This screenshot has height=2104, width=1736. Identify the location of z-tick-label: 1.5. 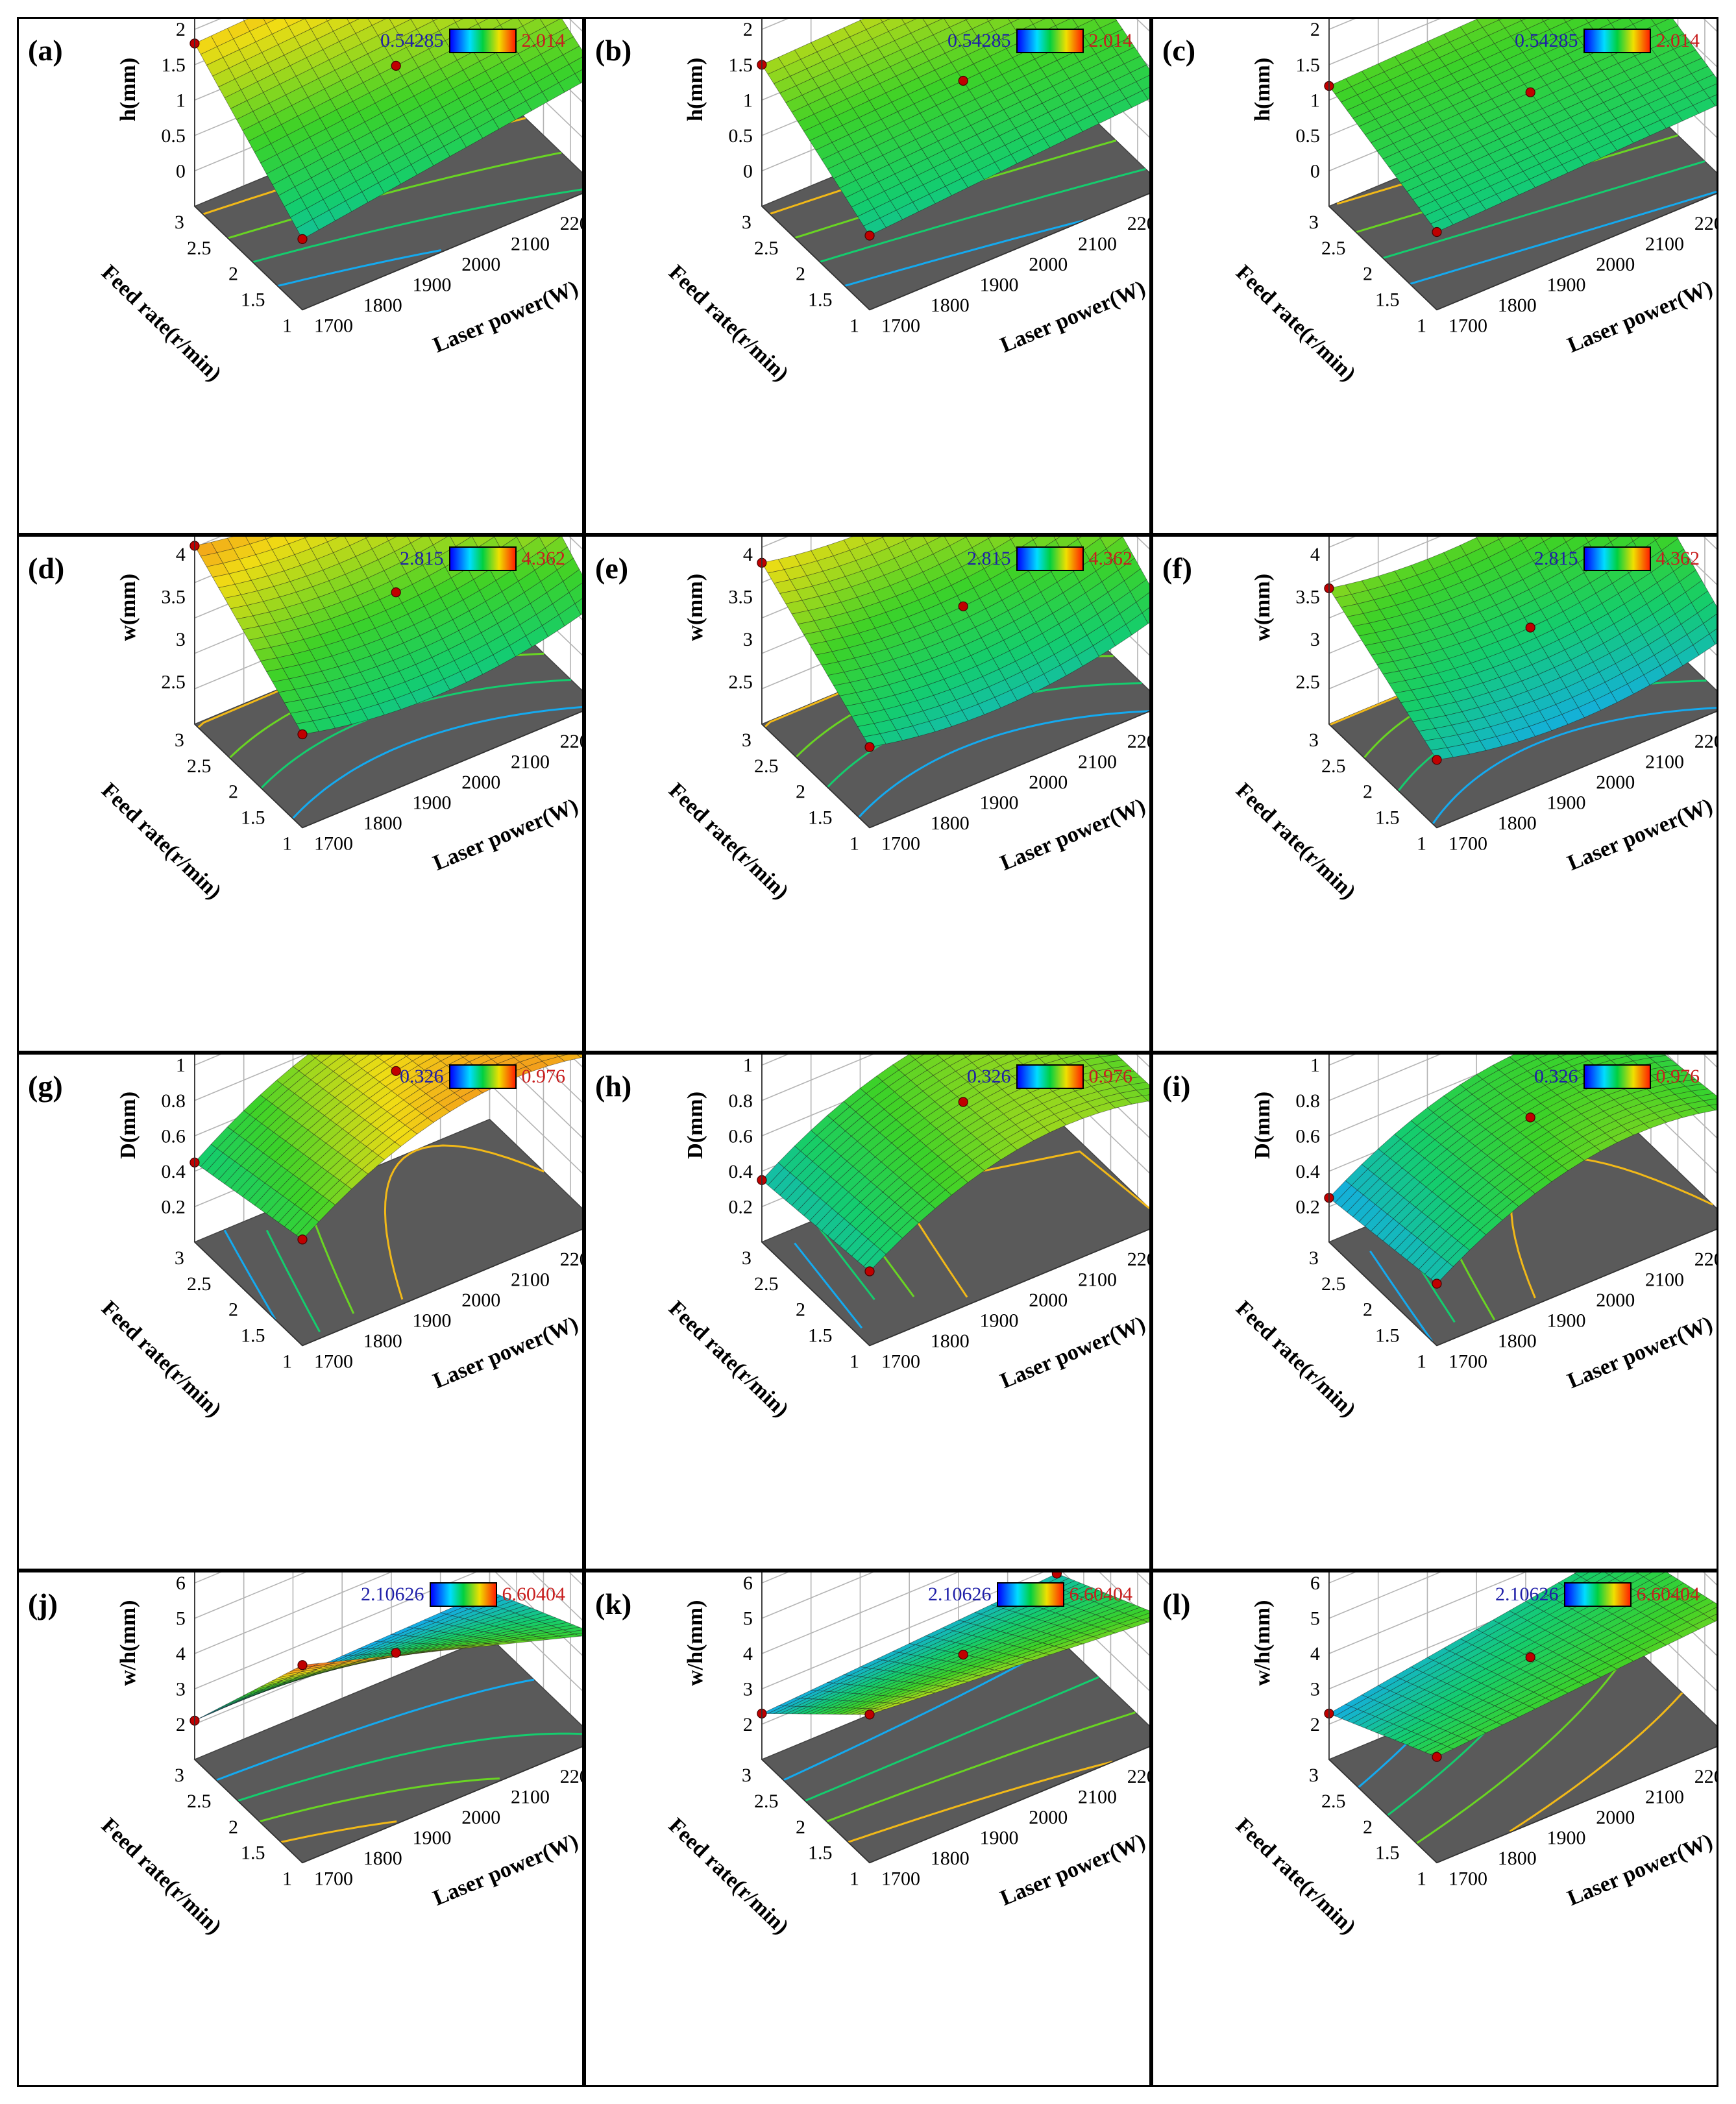
(173, 65).